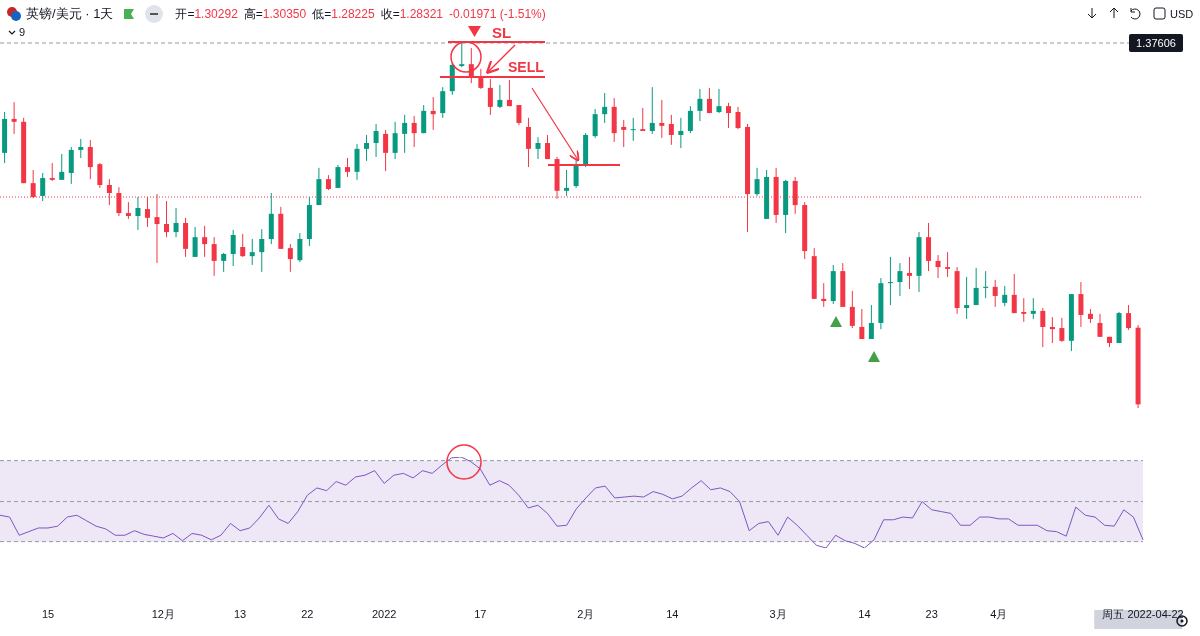 This screenshot has height=636, width=1200. Describe the element at coordinates (586, 613) in the screenshot. I see `x-tick-label: 2月` at that location.